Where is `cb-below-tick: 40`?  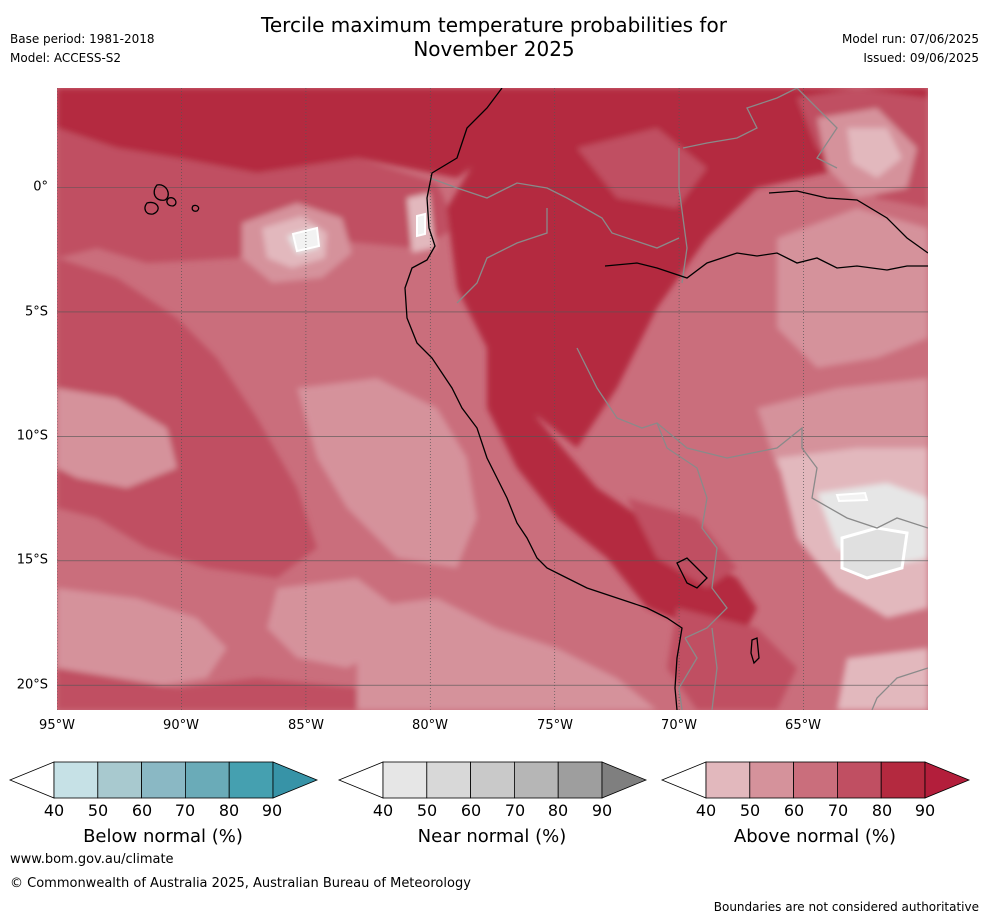 cb-below-tick: 40 is located at coordinates (54, 810).